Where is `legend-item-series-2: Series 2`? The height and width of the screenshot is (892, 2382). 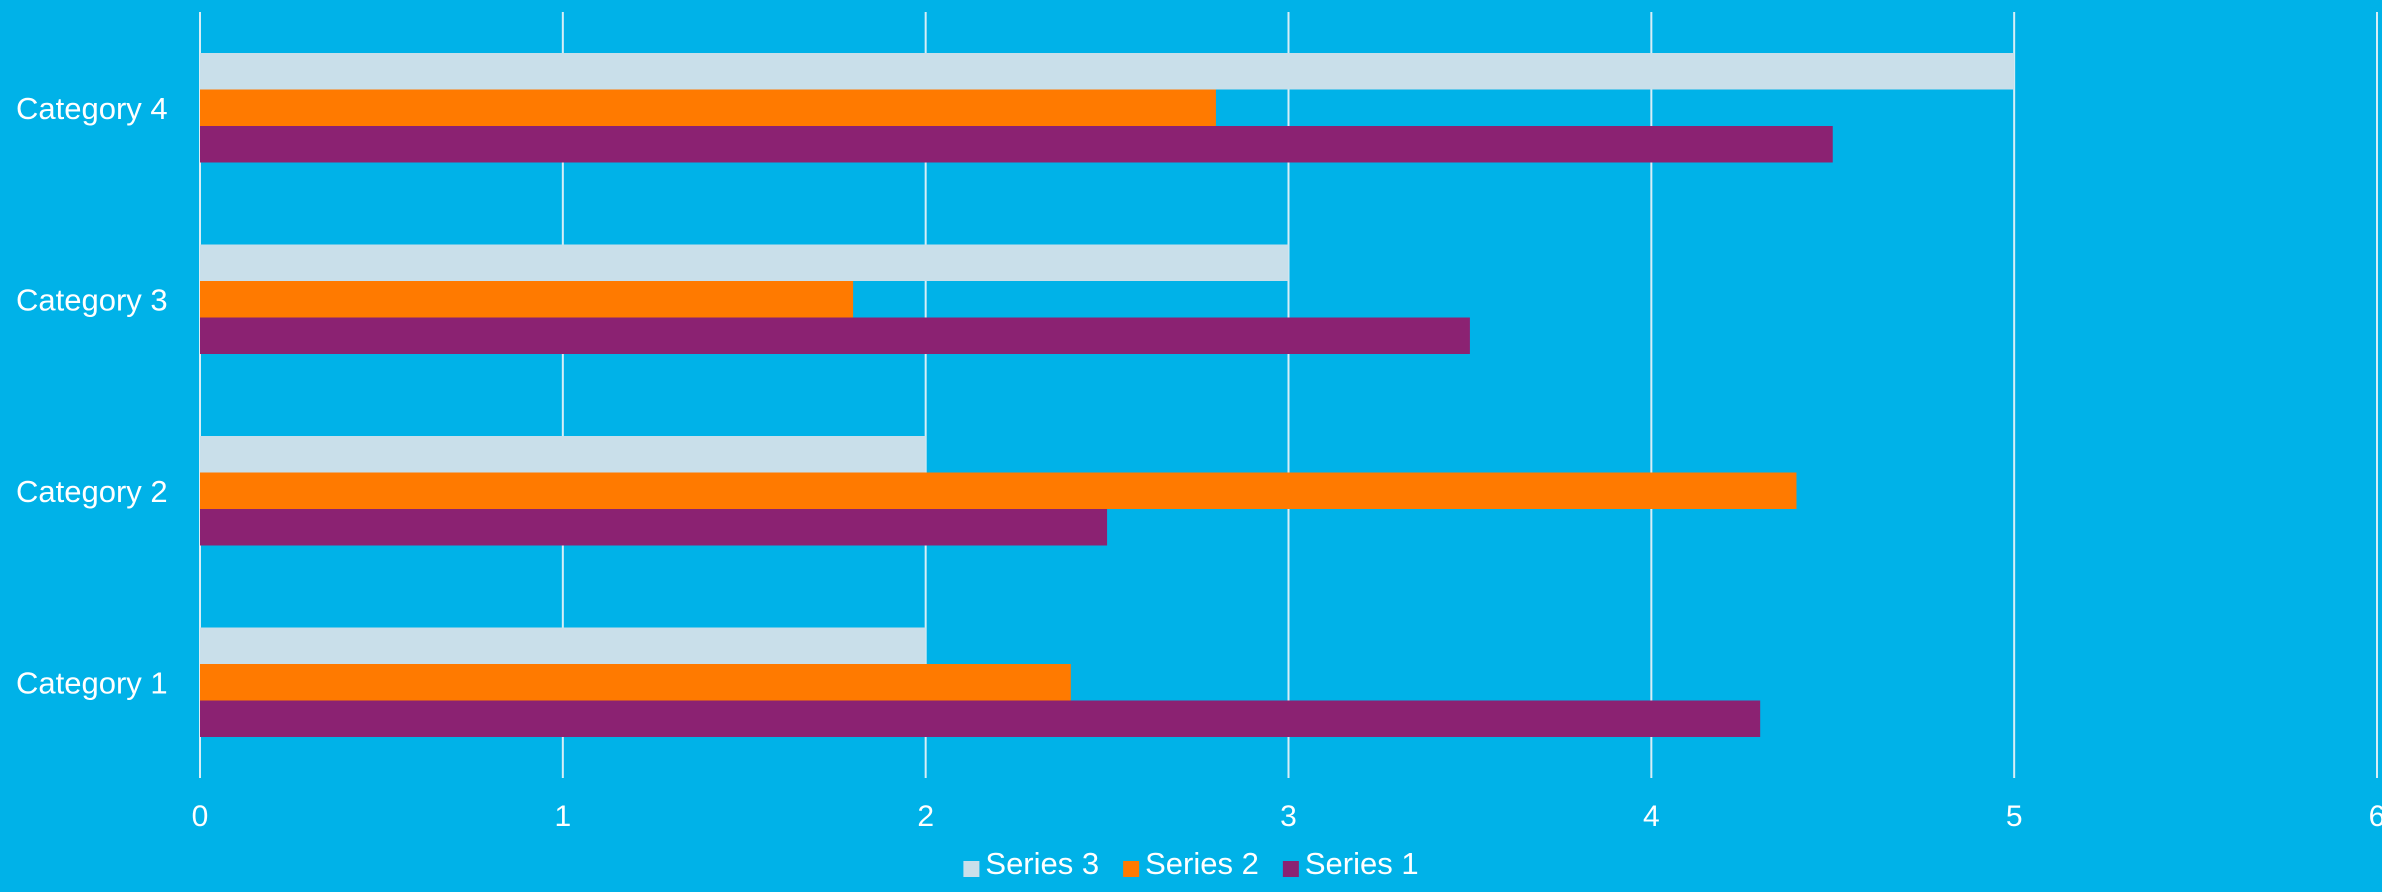 legend-item-series-2: Series 2 is located at coordinates (1191, 863).